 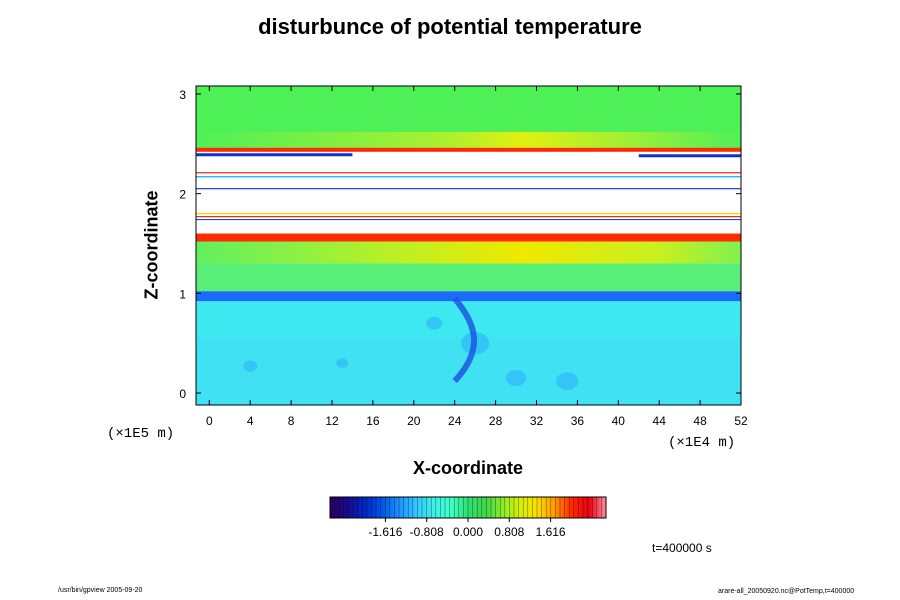 What do you see at coordinates (700, 421) in the screenshot?
I see `x-tick-label: 48` at bounding box center [700, 421].